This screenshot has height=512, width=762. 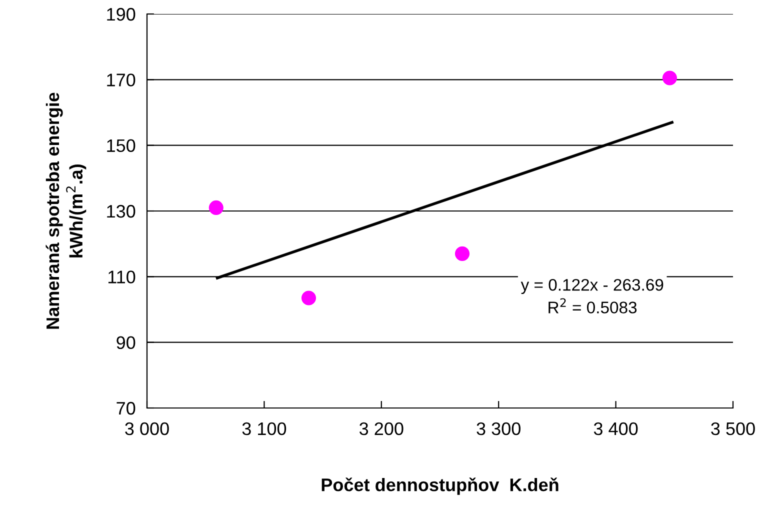 I want to click on y-tick-label: 150, so click(x=121, y=145).